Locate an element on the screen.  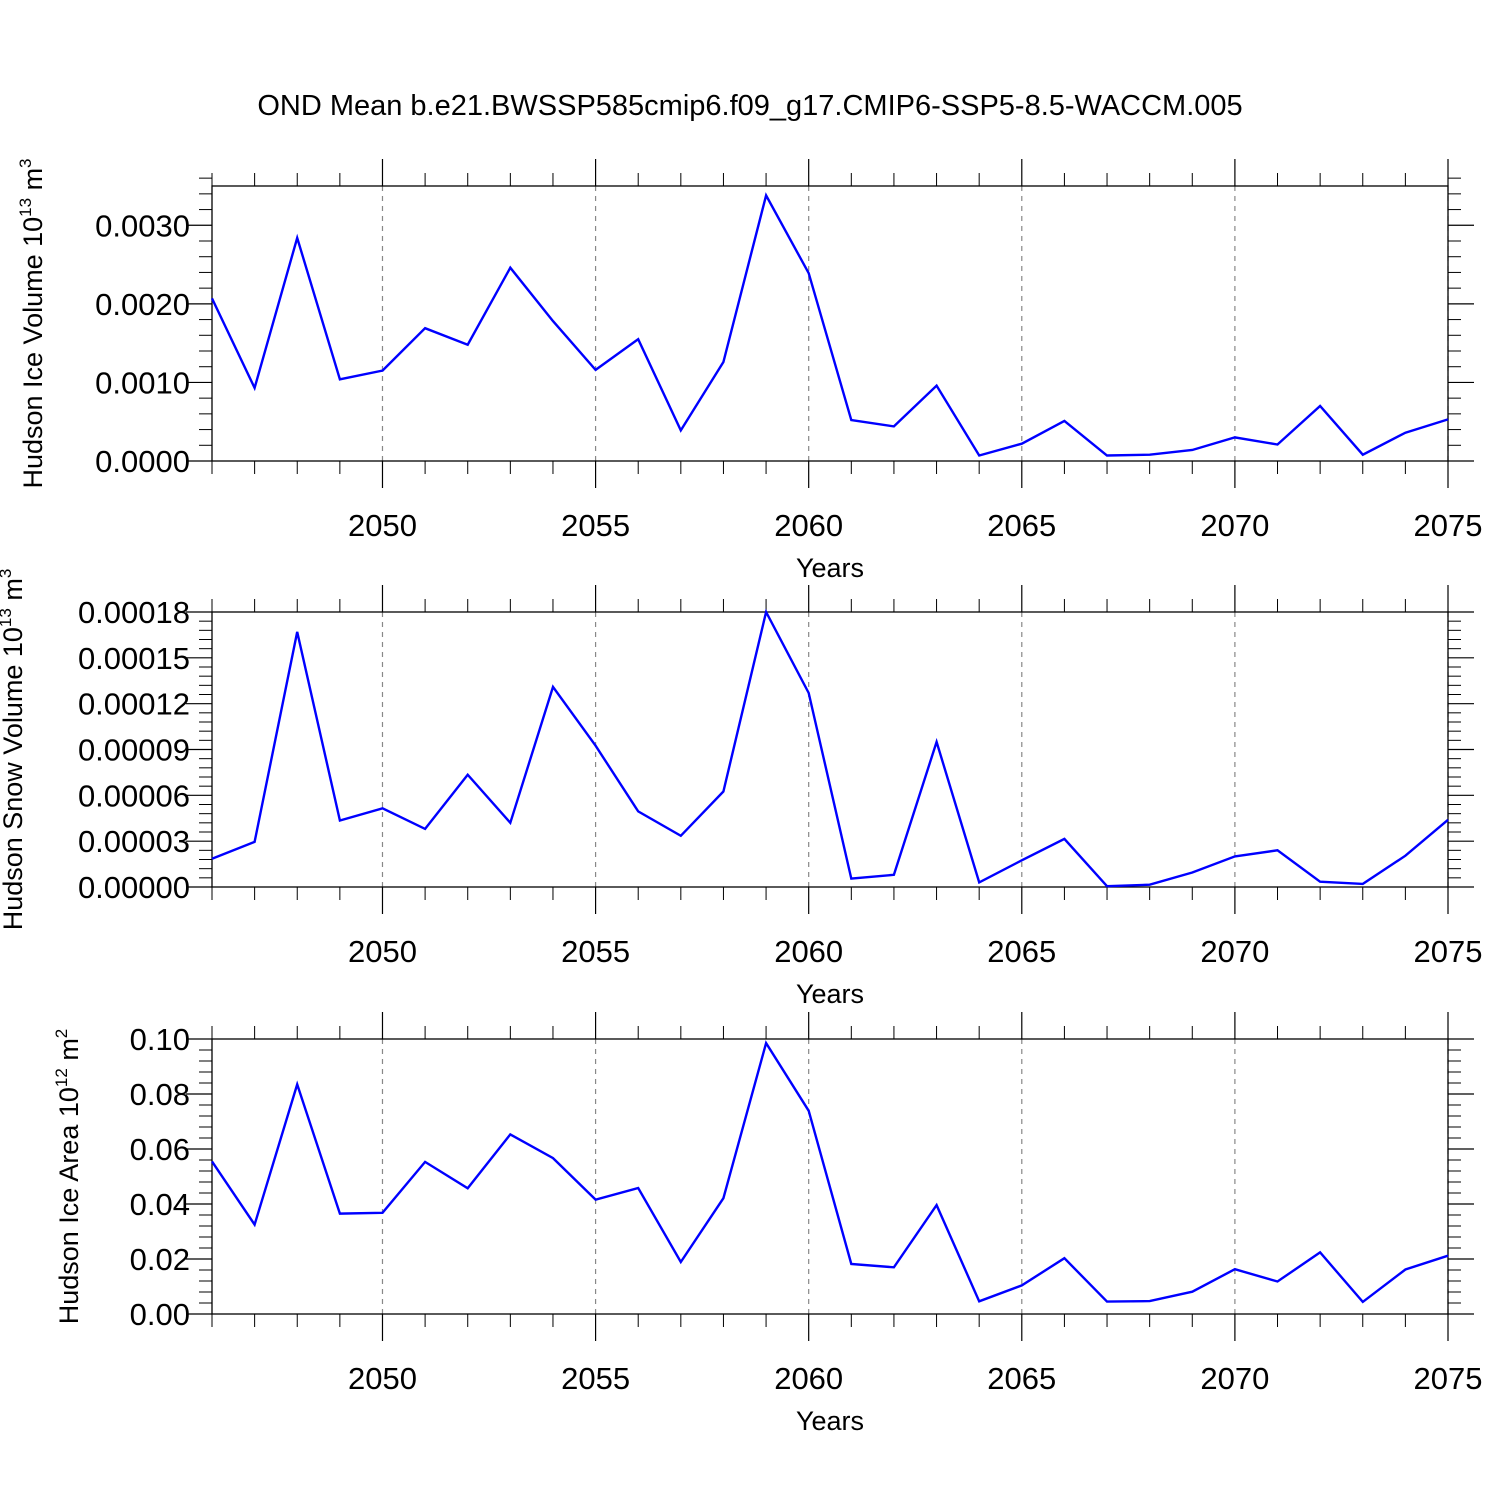
y-axis-label: Hudson Ice Area 1012 m2 is located at coordinates (68, 1177).